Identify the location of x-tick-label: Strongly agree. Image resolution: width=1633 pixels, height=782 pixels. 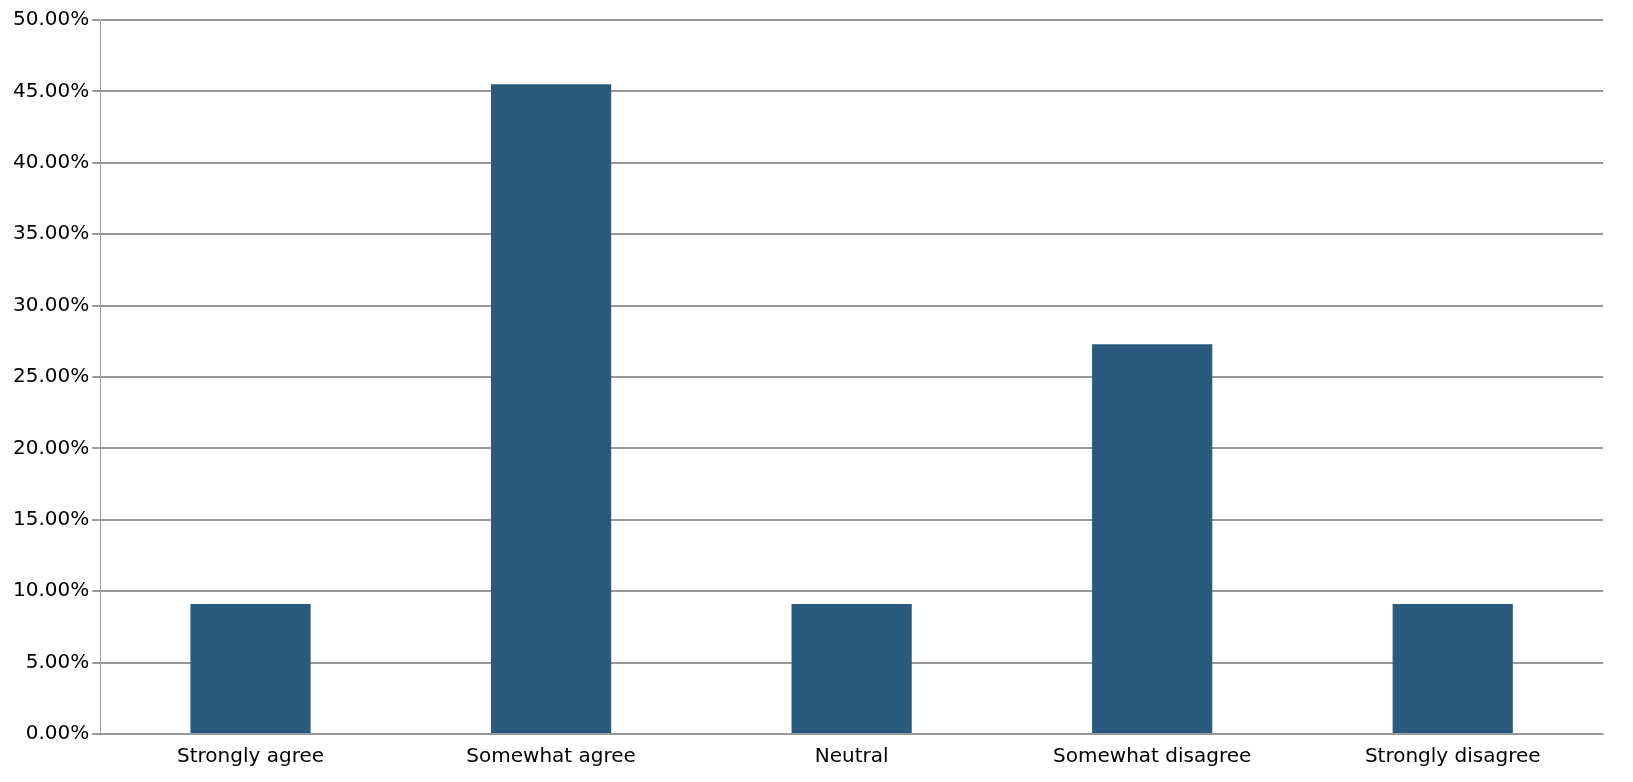
(251, 755).